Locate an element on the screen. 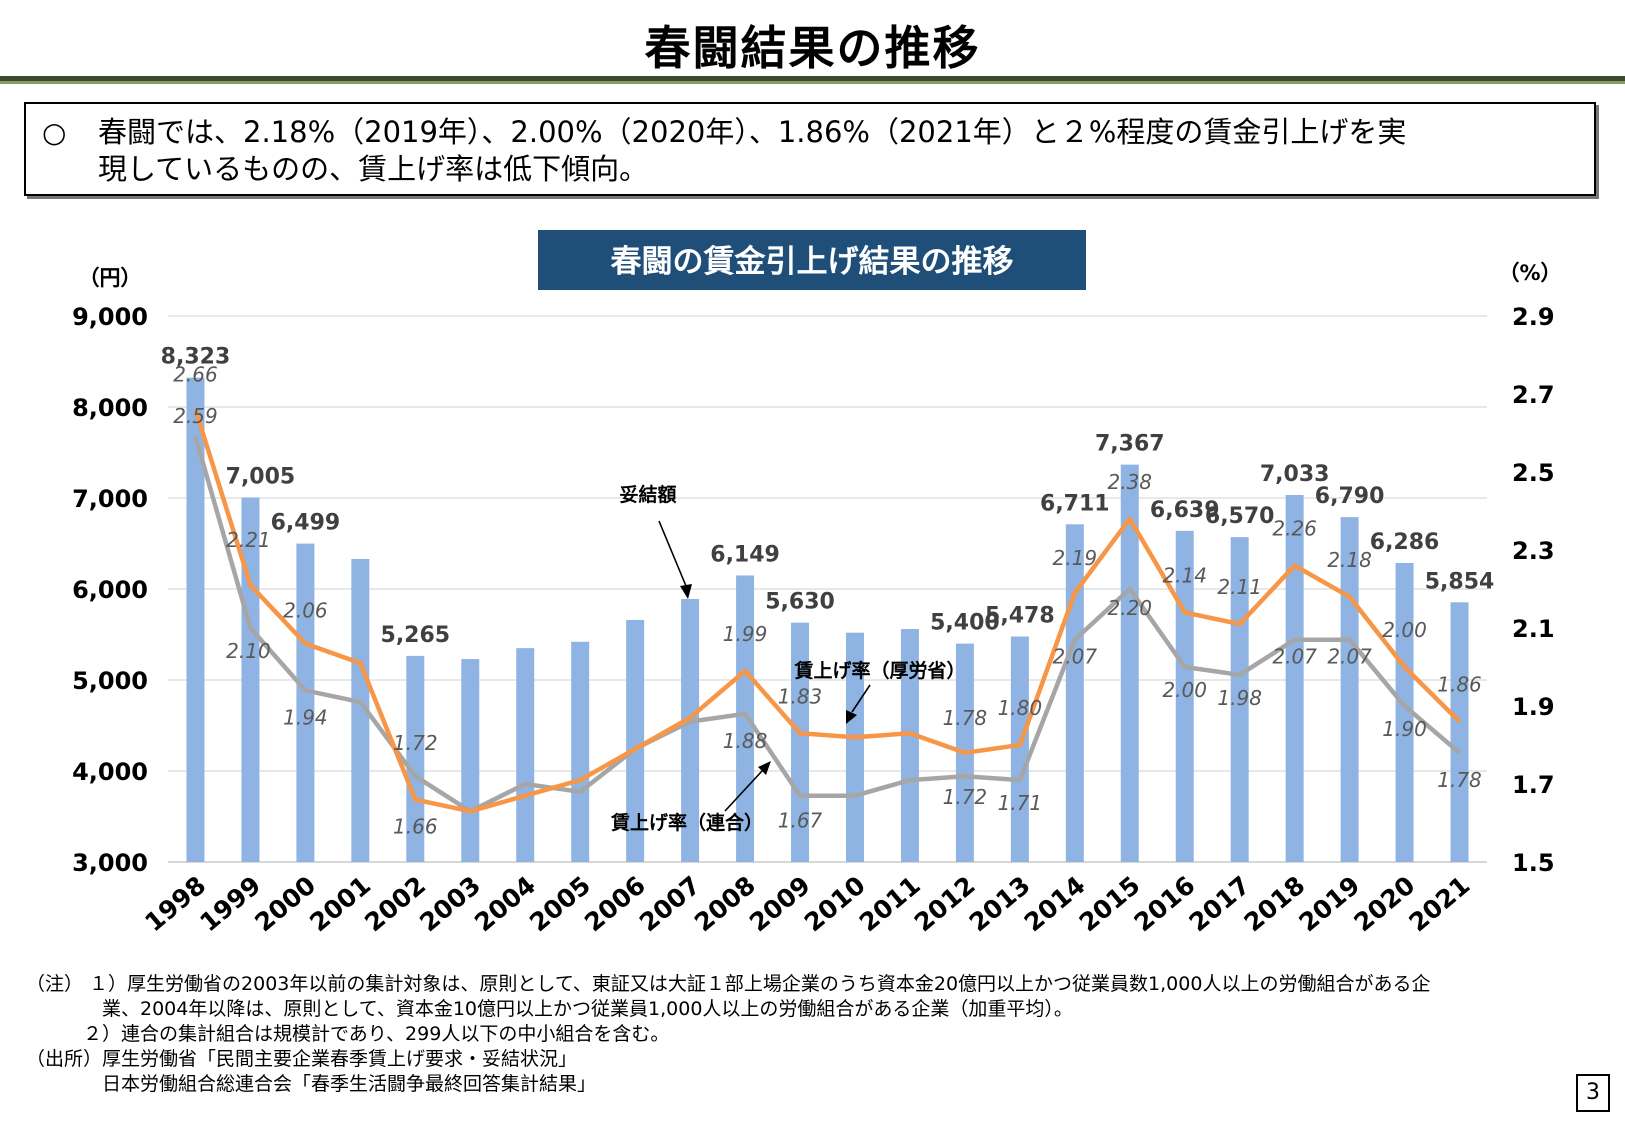 Image resolution: width=1625 pixels, height=1125 pixels. annotation-rate-rengo: 賃上げ率（連合） is located at coordinates (686, 822).